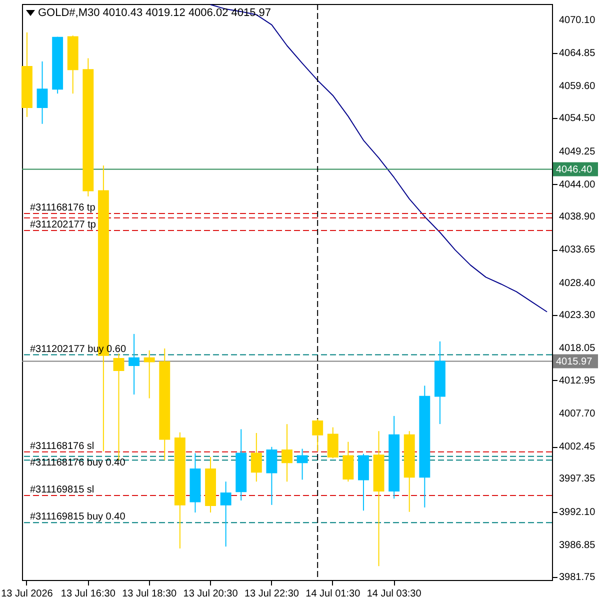  Describe the element at coordinates (577, 184) in the screenshot. I see `y-tick-label: 4044.00` at that location.